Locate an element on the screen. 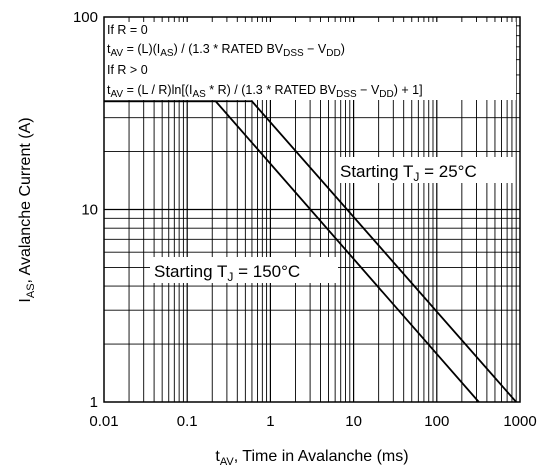  curve-label-25c-bg is located at coordinates (424, 170).